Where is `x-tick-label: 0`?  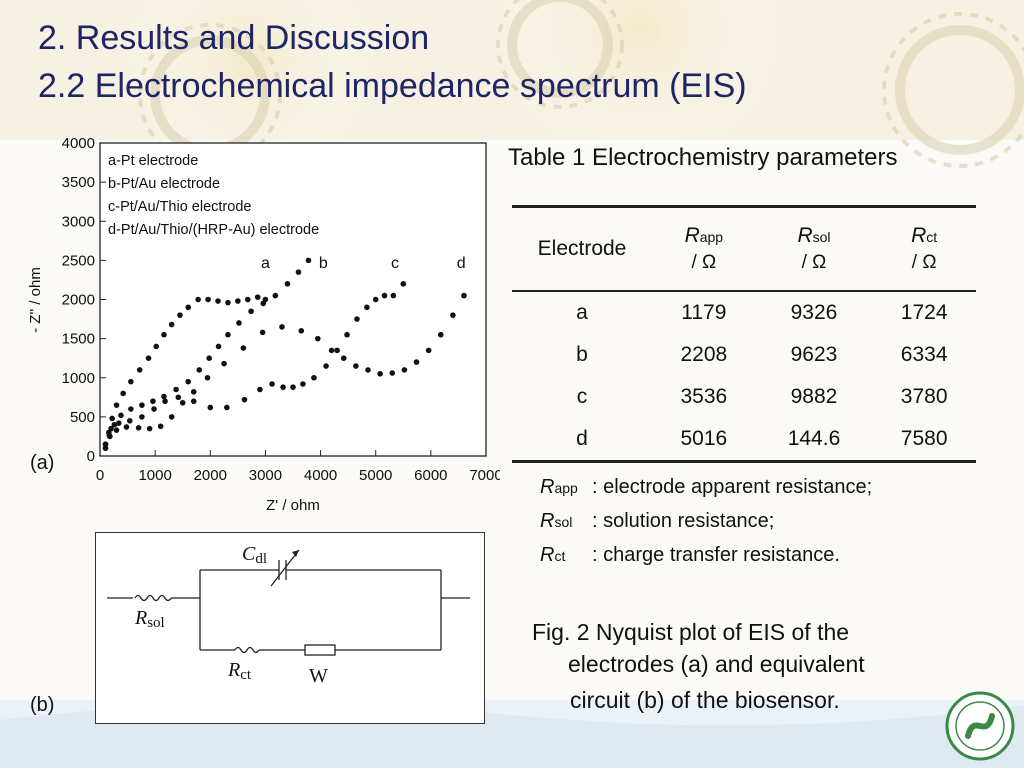
x-tick-label: 0 is located at coordinates (100, 475).